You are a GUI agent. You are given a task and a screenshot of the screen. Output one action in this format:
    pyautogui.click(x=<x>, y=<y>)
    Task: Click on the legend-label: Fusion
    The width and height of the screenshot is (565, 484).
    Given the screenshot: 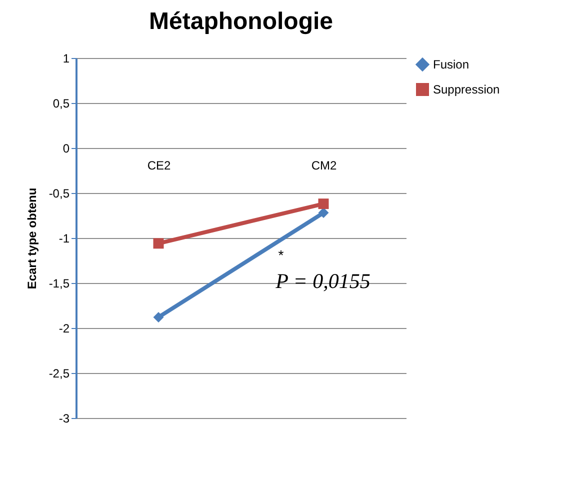 What is the action you would take?
    pyautogui.click(x=451, y=65)
    